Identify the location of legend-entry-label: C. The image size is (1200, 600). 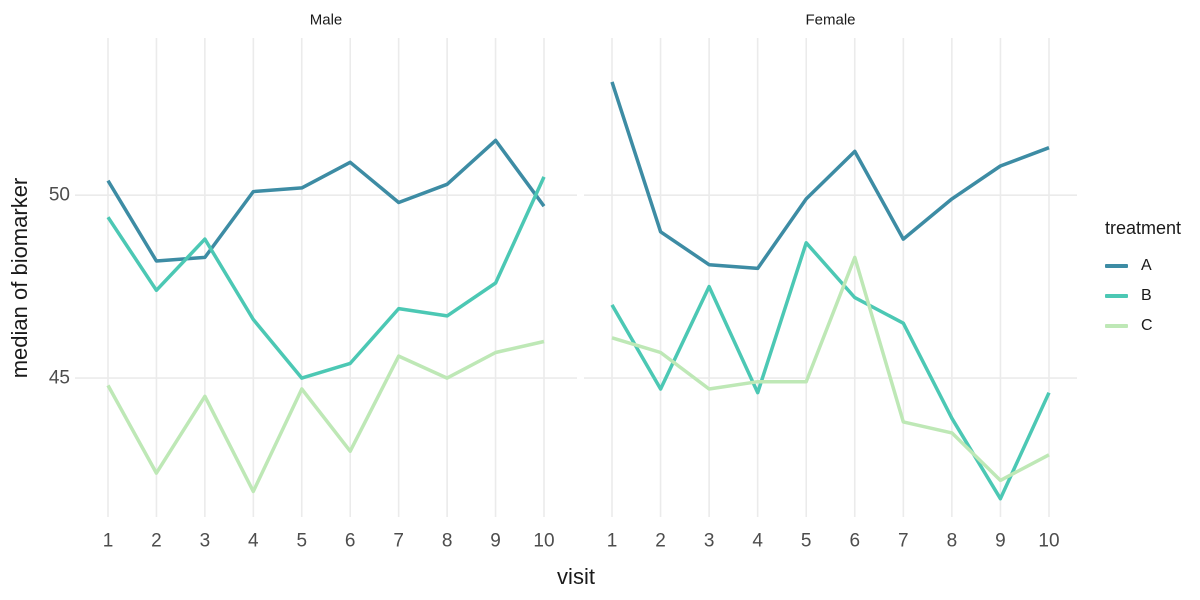
(1147, 325).